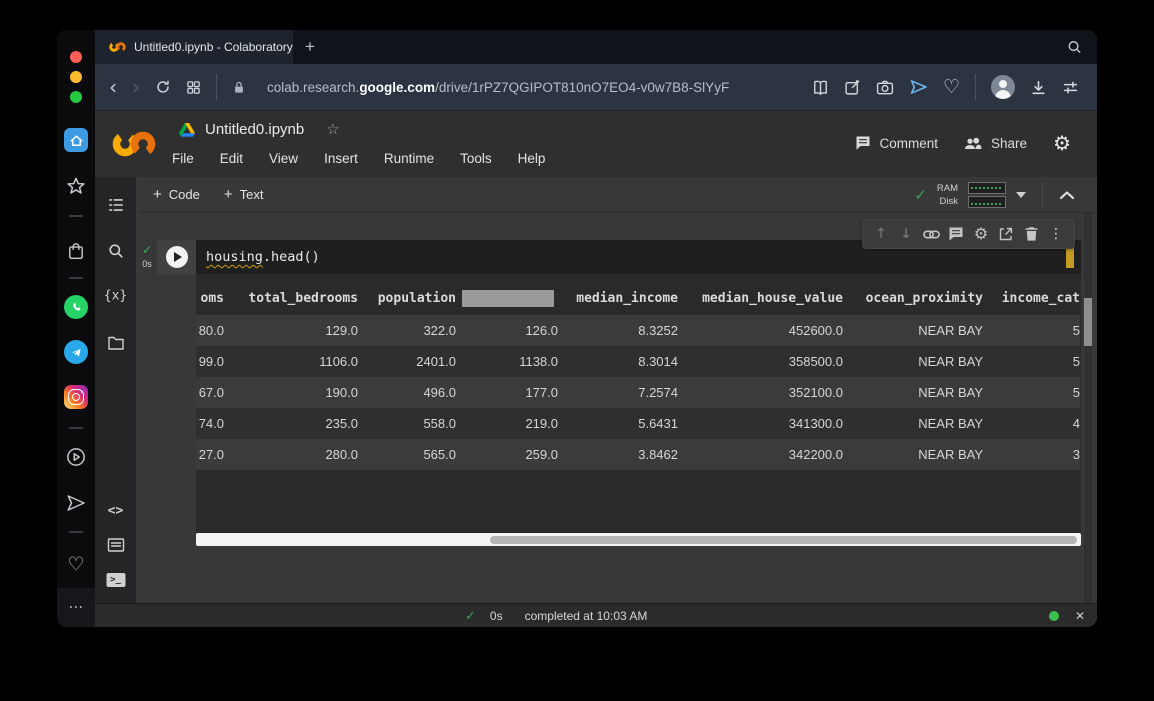  I want to click on table-cell: 7.2574, so click(658, 392).